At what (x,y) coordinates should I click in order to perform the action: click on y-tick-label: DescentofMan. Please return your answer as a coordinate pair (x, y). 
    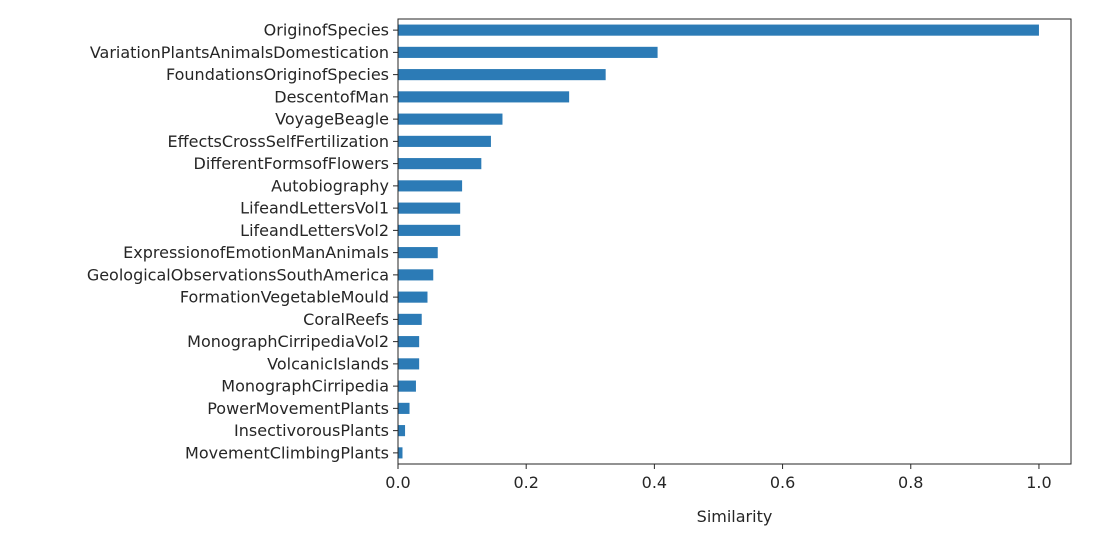
    Looking at the image, I should click on (331, 96).